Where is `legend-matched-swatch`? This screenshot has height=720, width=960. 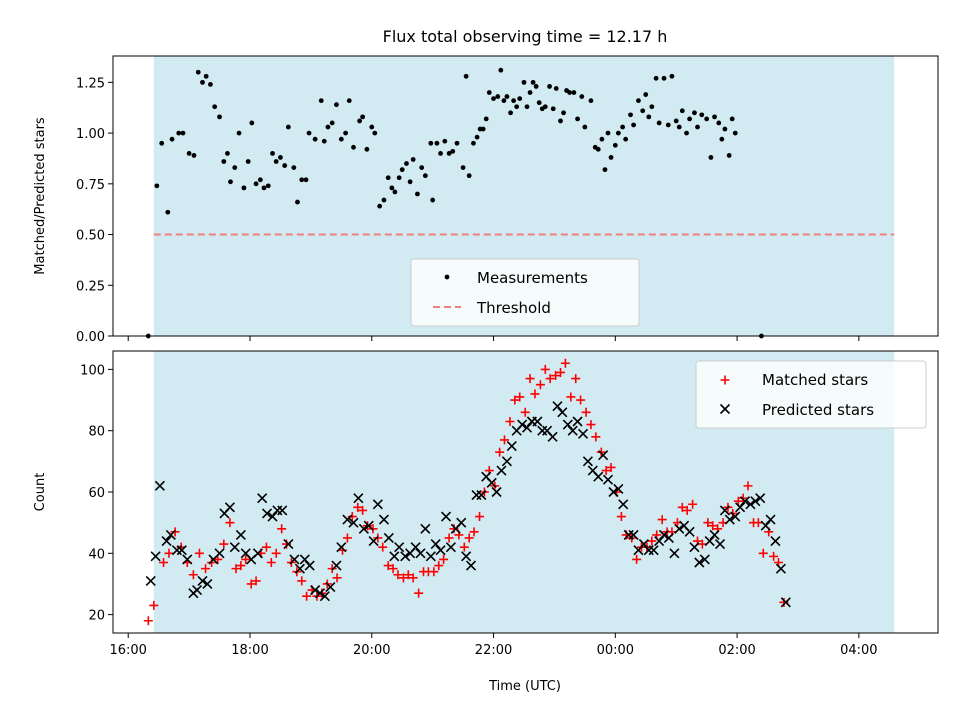 legend-matched-swatch is located at coordinates (725, 380).